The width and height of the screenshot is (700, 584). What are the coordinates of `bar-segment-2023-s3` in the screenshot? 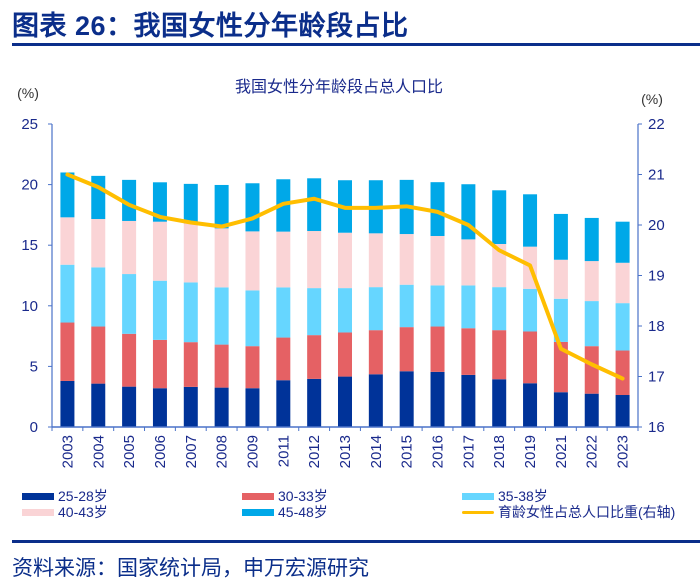 It's located at (622, 283).